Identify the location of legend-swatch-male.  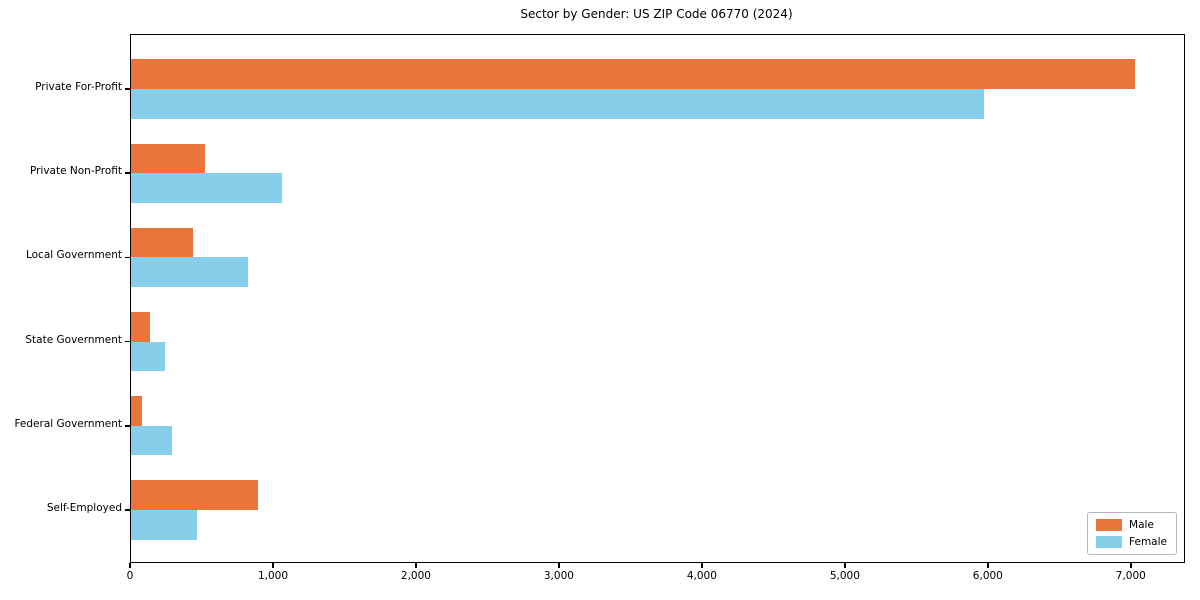
(1109, 525).